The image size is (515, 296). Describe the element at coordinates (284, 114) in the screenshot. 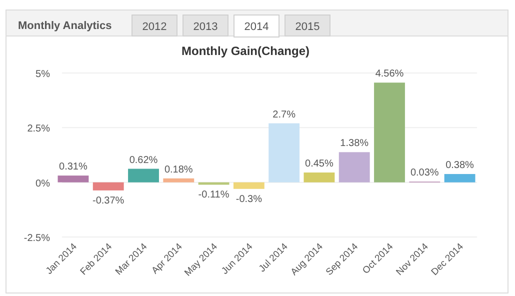

I see `data-label: 2.7%` at that location.